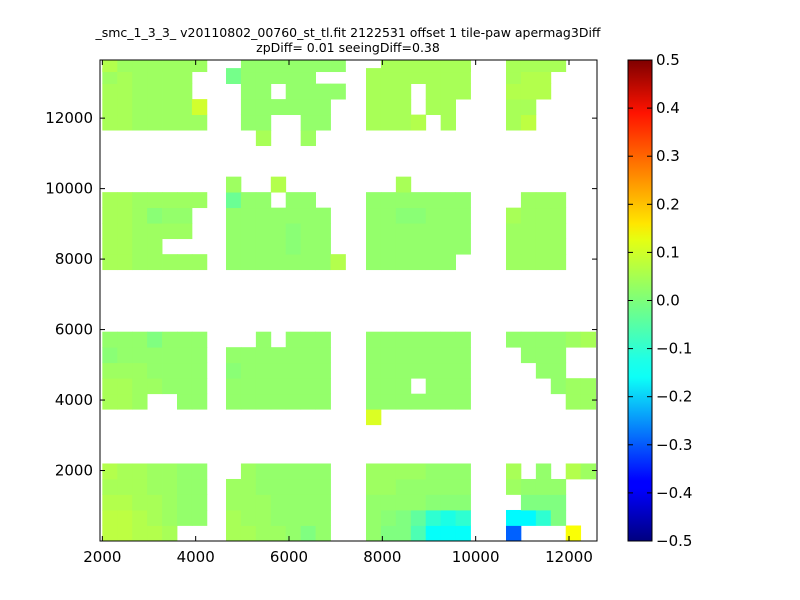  Describe the element at coordinates (674, 445) in the screenshot. I see `colorbar-tick-label: −0.3` at that location.